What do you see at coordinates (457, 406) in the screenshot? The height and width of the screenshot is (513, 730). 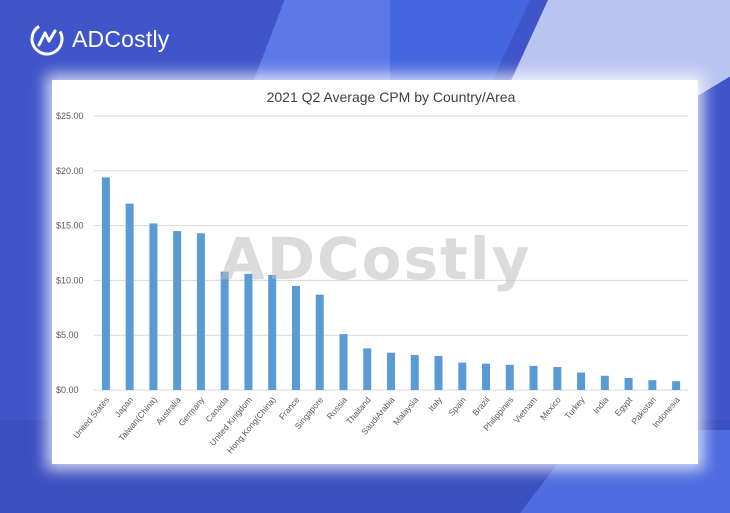 I see `x-tick-label: Spain` at bounding box center [457, 406].